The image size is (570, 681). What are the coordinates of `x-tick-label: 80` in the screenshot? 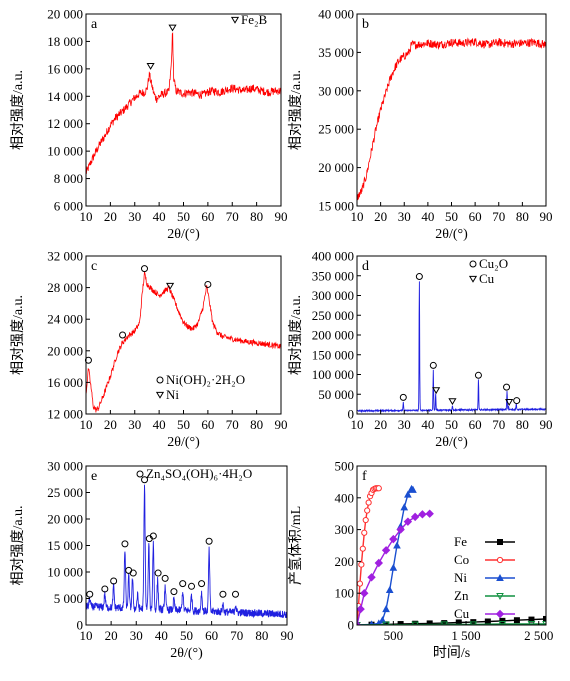 It's located at (522, 424).